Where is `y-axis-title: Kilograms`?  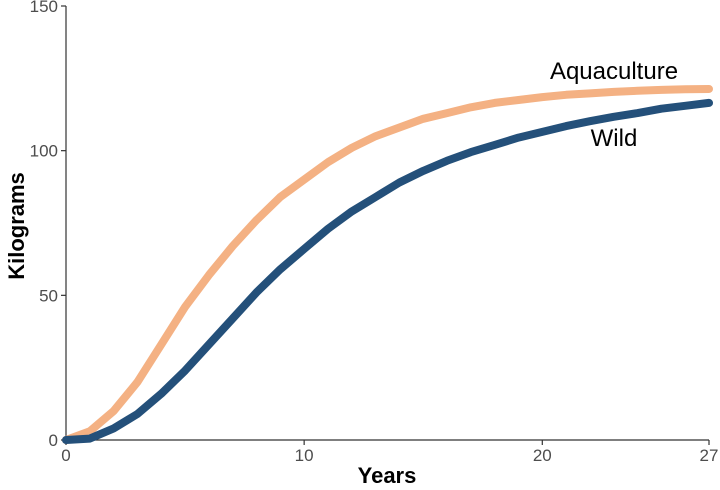
y-axis-title: Kilograms is located at coordinates (16, 226).